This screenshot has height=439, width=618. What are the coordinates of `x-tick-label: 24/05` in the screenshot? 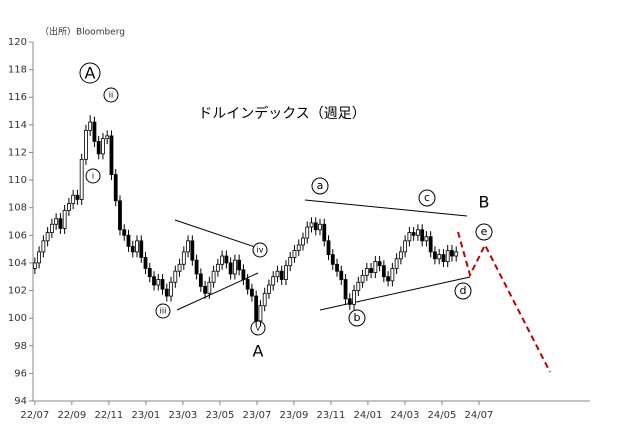 It's located at (442, 415).